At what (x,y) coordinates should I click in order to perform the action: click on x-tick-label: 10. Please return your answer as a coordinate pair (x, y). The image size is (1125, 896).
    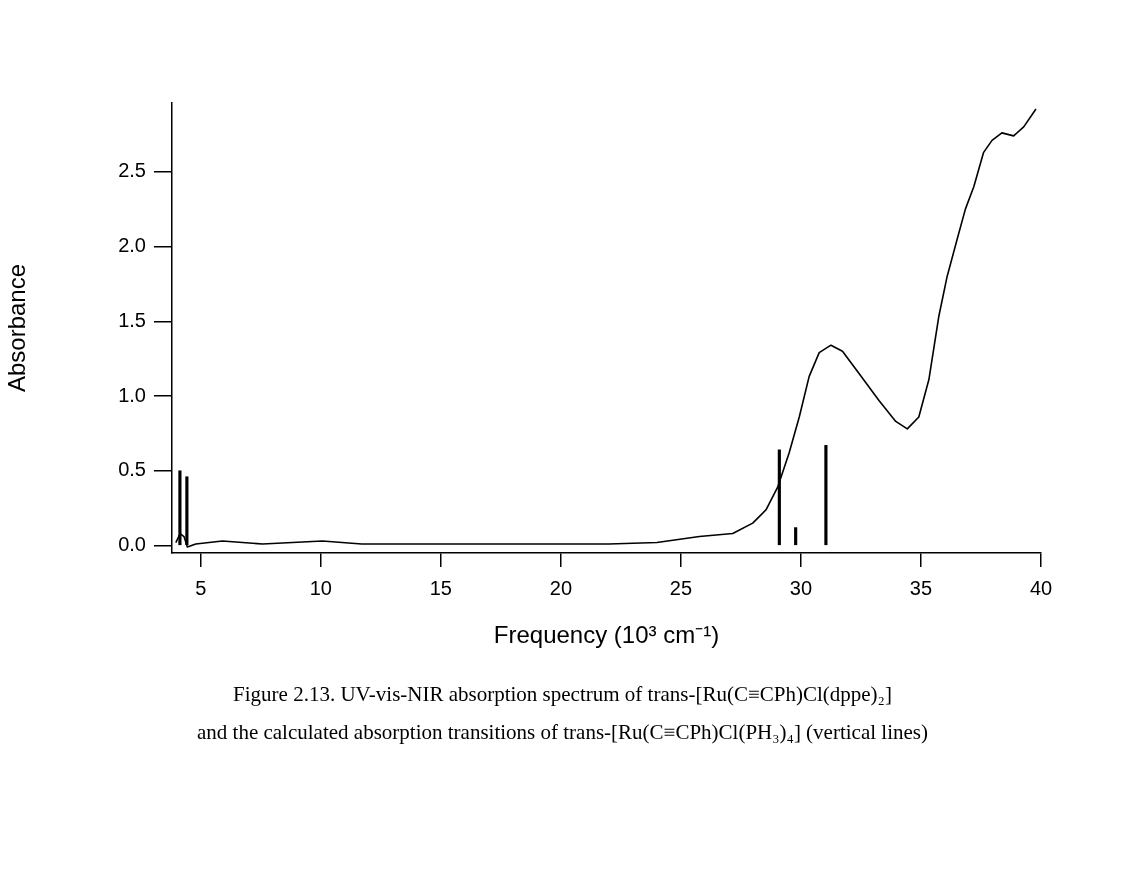
    Looking at the image, I should click on (320, 587).